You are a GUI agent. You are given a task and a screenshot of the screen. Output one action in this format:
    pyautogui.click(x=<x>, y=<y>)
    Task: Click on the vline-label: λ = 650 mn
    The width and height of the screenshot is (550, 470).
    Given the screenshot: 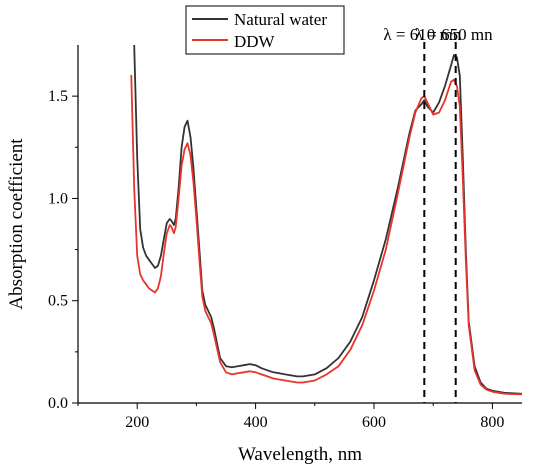 What is the action you would take?
    pyautogui.click(x=454, y=34)
    